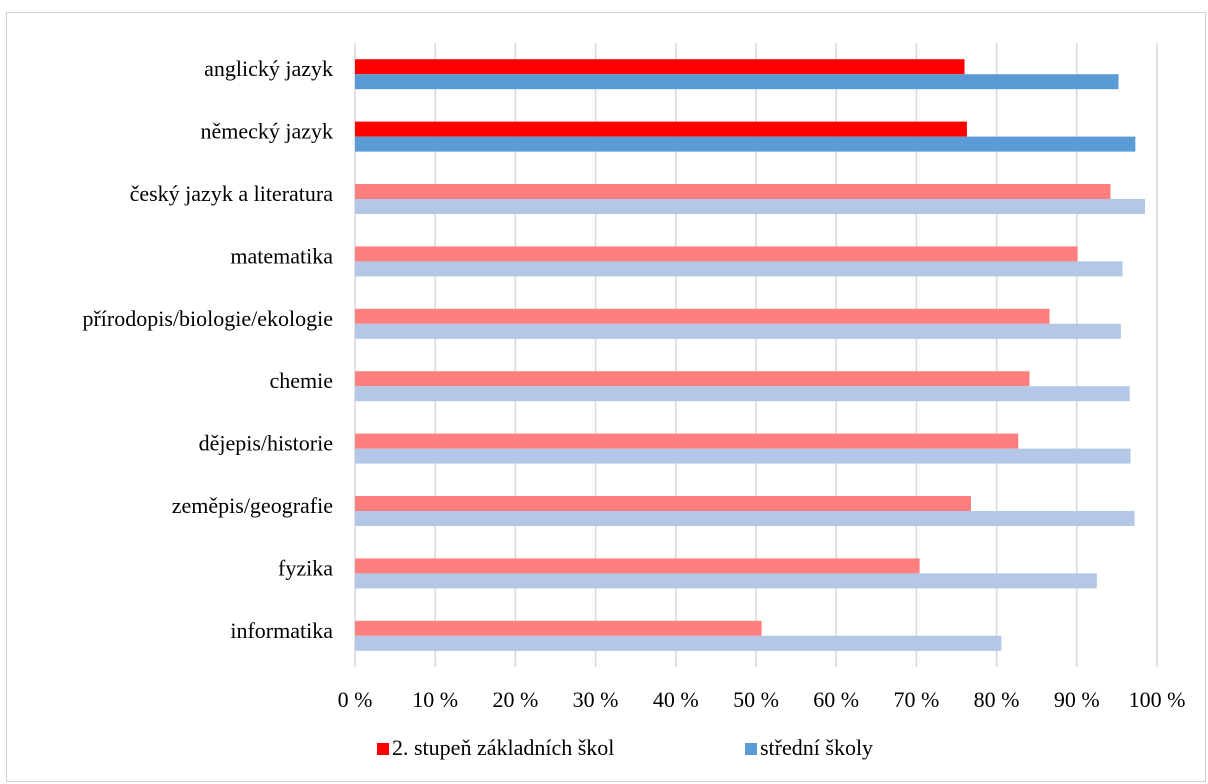 Image resolution: width=1208 pixels, height=784 pixels. What do you see at coordinates (207, 318) in the screenshot?
I see `category-label: přírodopis/biologie/ekologie` at bounding box center [207, 318].